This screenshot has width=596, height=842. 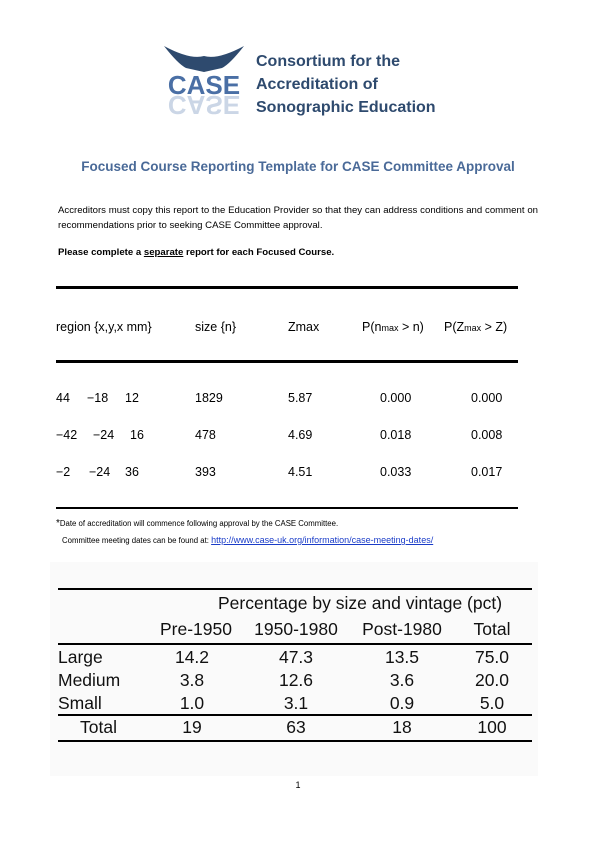 I want to click on total-cell: 100, so click(x=492, y=727).